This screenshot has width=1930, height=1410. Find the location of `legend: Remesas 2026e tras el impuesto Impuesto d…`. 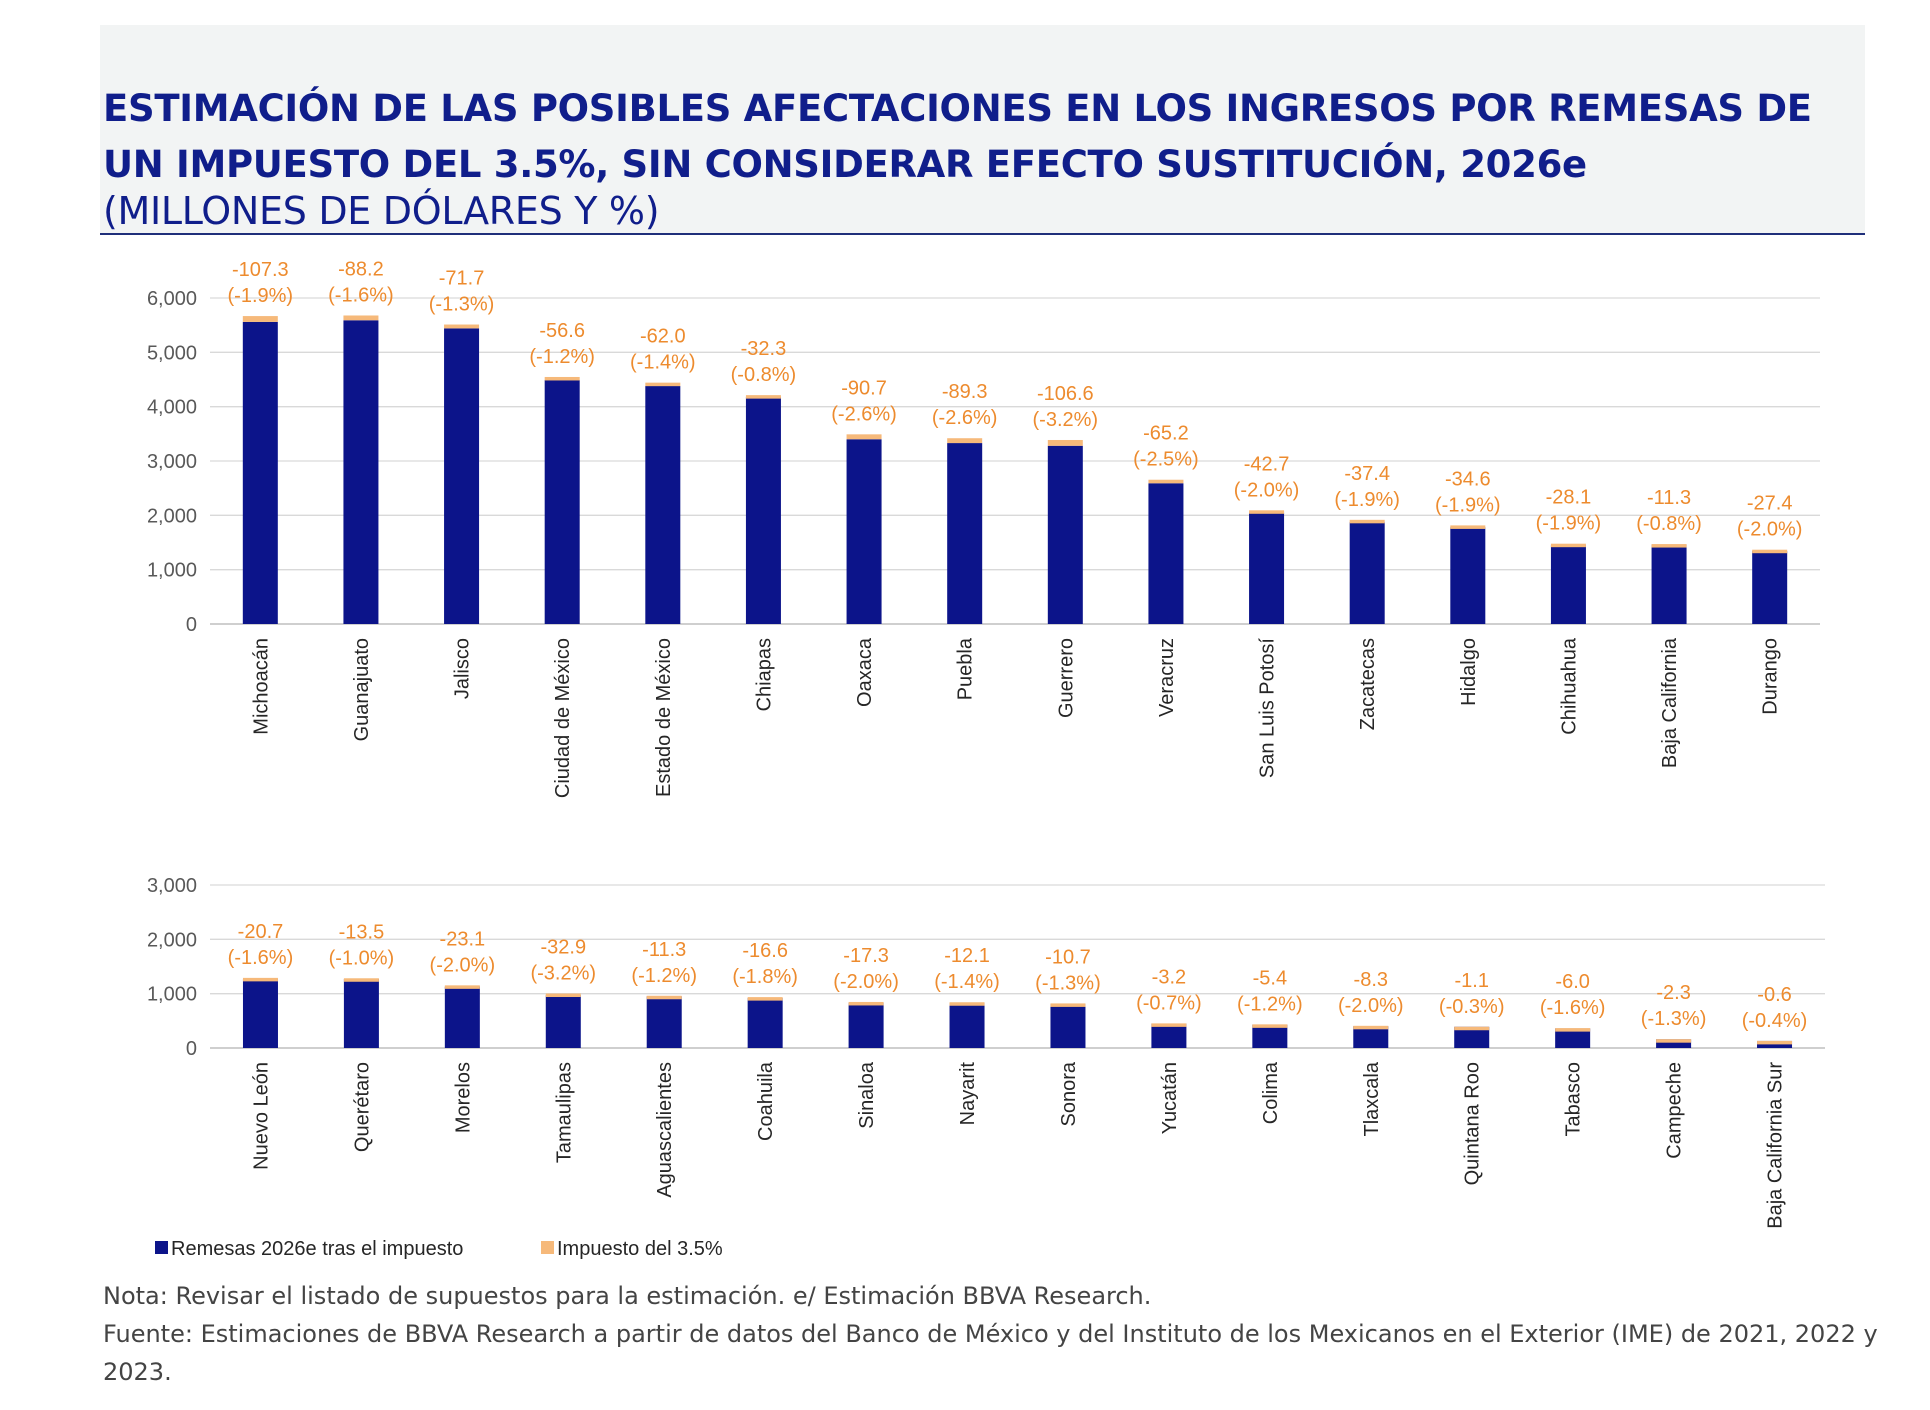

legend: Remesas 2026e tras el impuesto Impuesto d… is located at coordinates (439, 1249).